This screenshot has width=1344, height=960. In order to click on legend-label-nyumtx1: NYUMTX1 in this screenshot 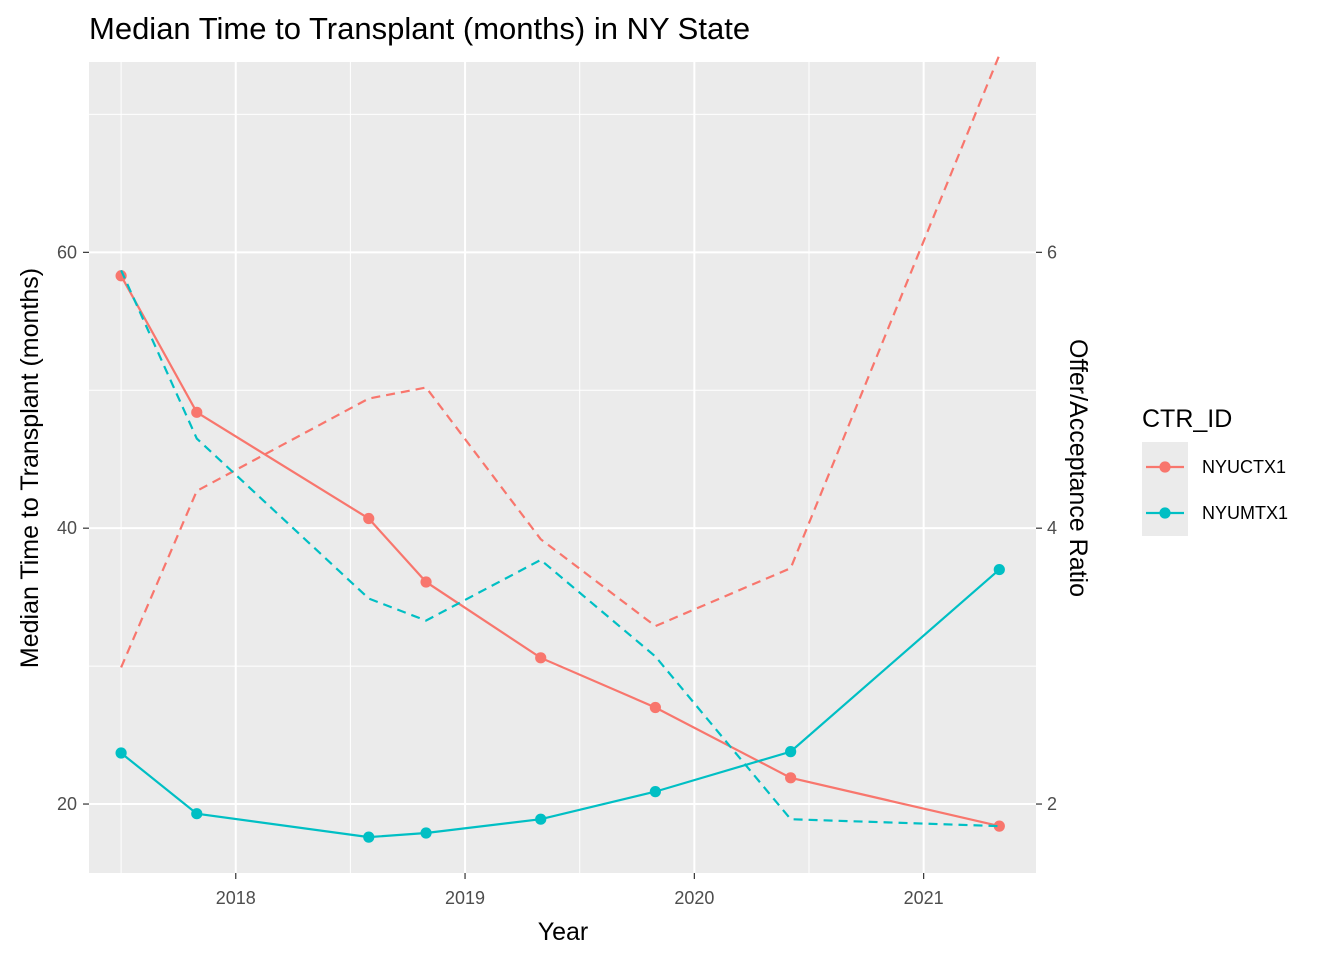, I will do `click(1245, 513)`.